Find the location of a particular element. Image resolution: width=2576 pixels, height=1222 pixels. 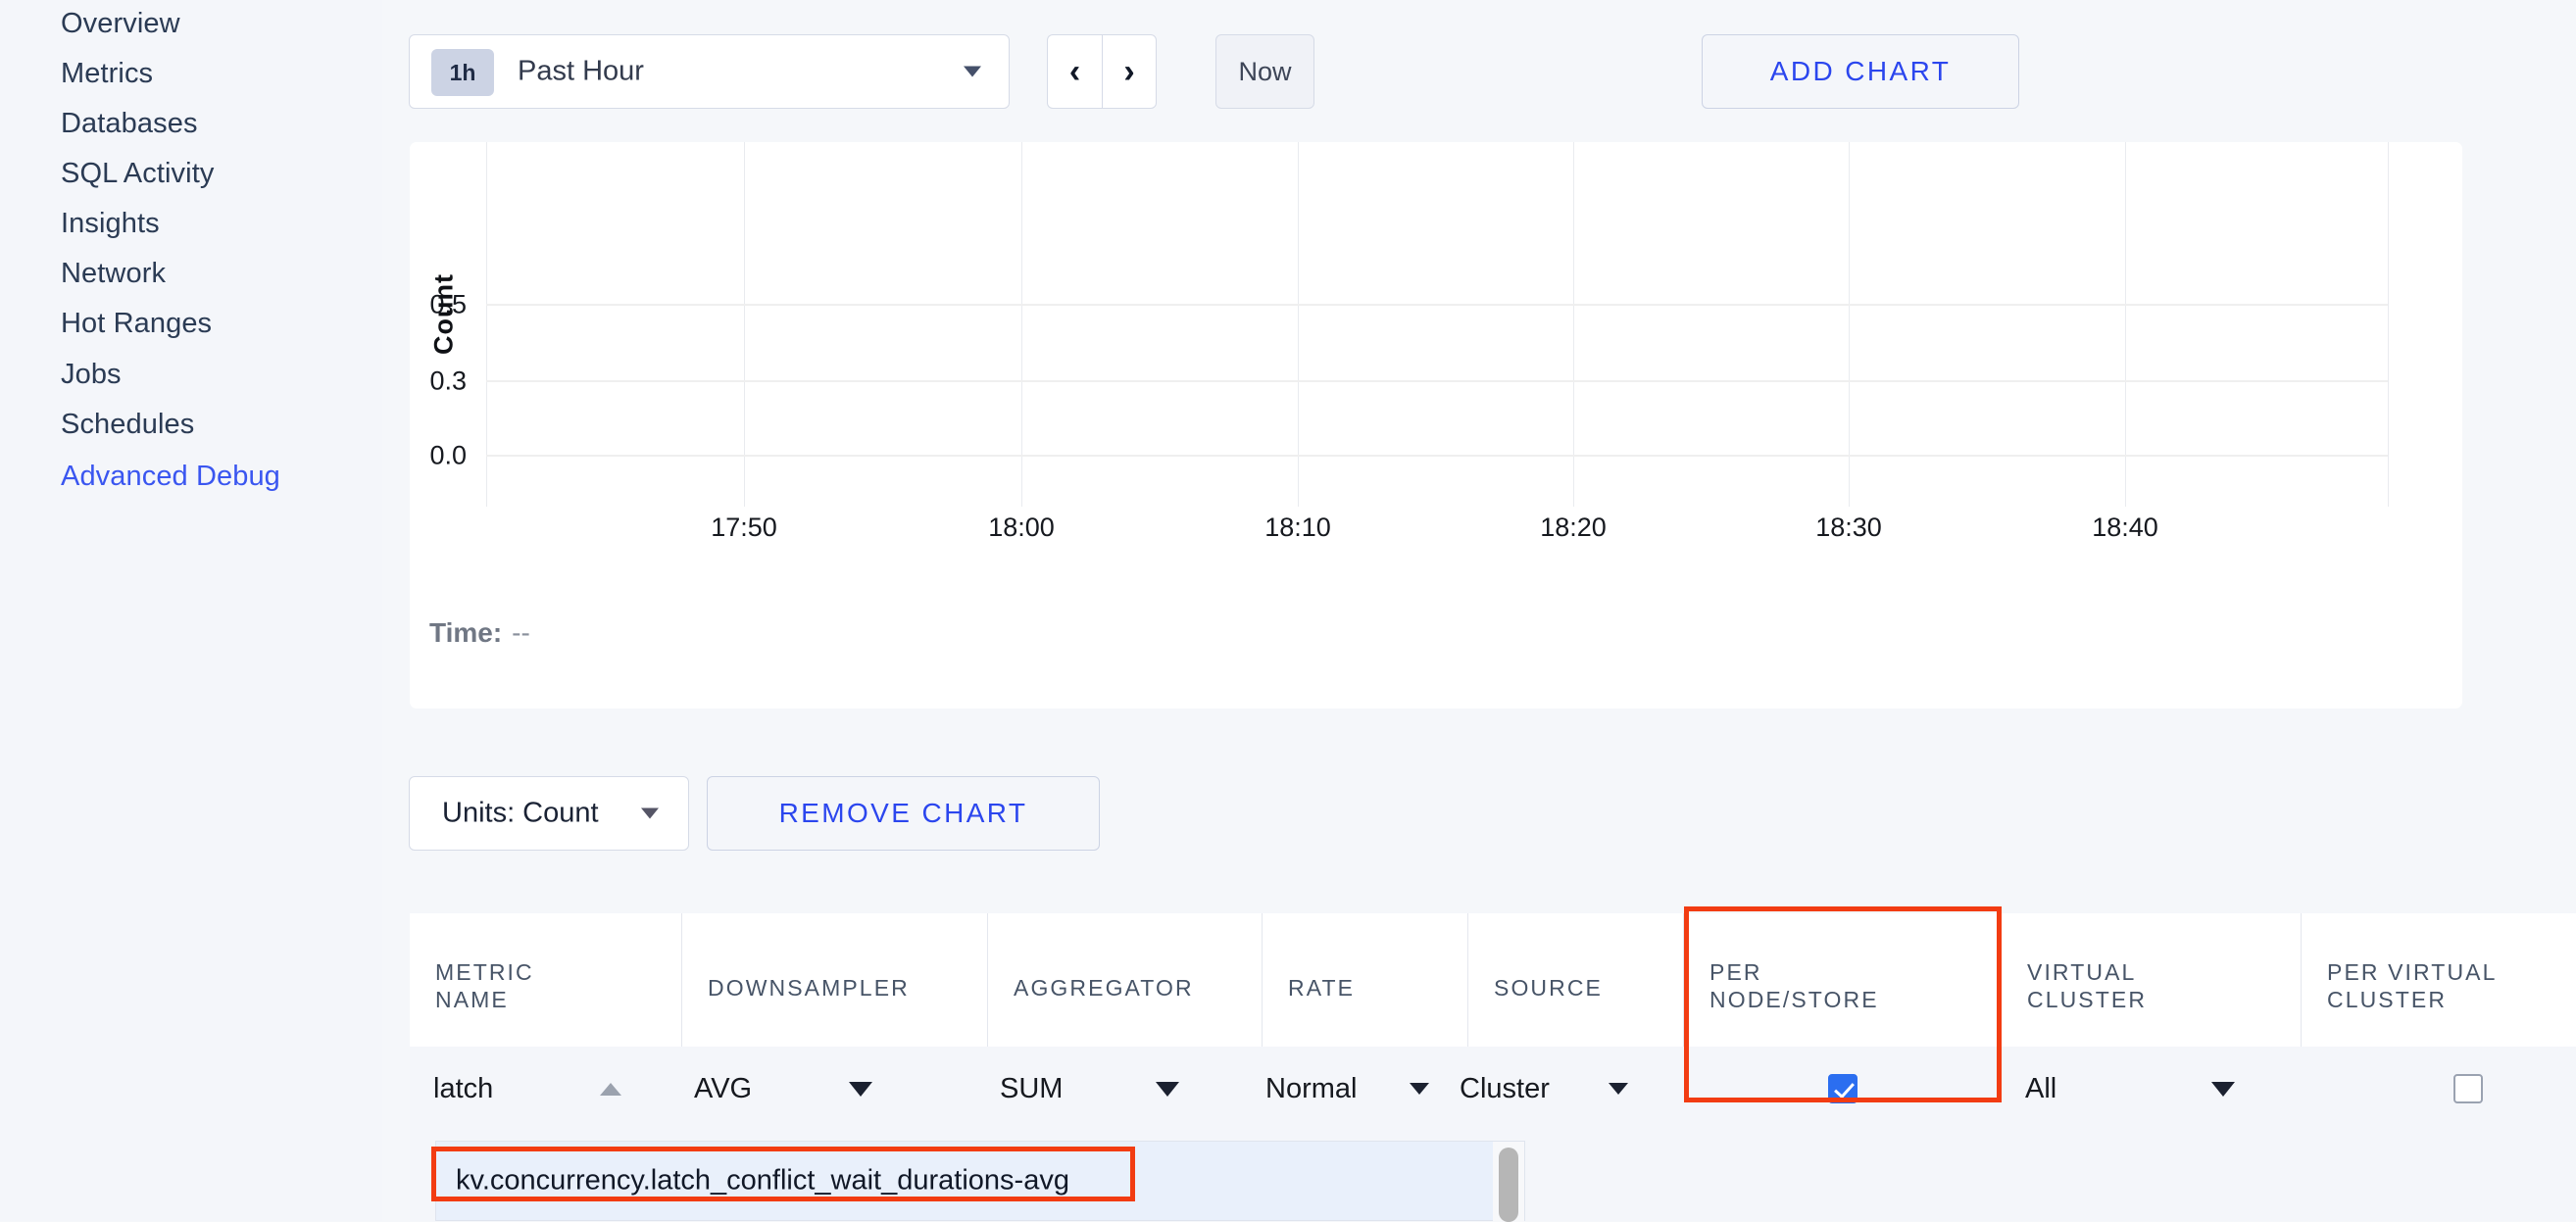

chart-xtick: 17:50 is located at coordinates (744, 527).